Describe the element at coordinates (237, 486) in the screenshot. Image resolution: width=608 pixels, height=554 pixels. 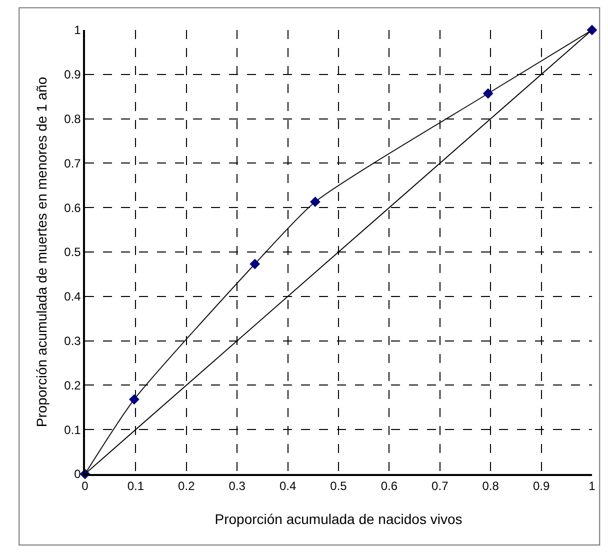
I see `x-tick-label: 0.3` at that location.